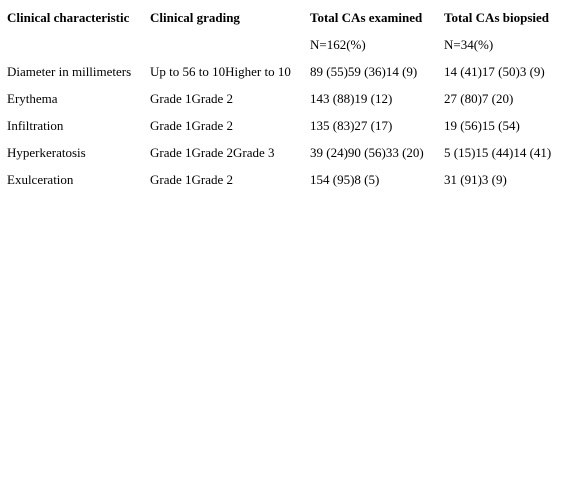  Describe the element at coordinates (494, 71) in the screenshot. I see `row-biopsied: 14 (41)17 (50)3 (9)` at that location.